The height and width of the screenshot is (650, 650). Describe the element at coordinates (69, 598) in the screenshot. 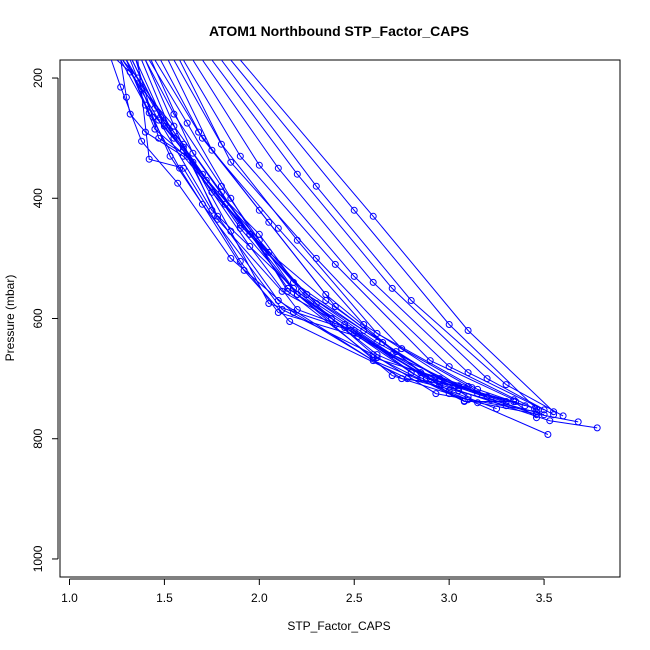

I see `x-tick-label: 1.0` at that location.